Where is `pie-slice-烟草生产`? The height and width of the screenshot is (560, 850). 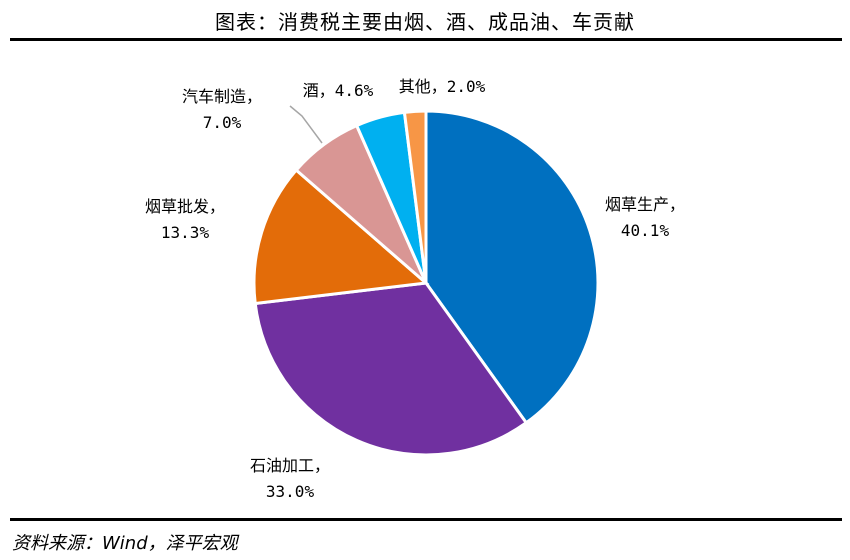
pie-slice-烟草生产 is located at coordinates (512, 267).